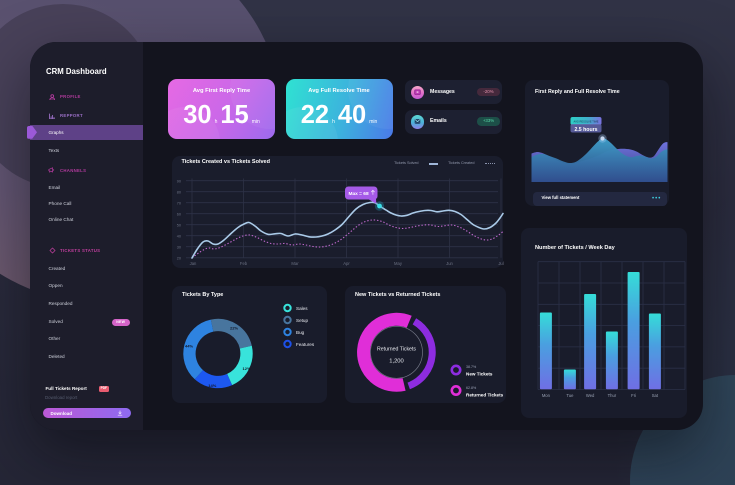  Describe the element at coordinates (212, 385) in the screenshot. I see `svg-text: 14%` at that location.